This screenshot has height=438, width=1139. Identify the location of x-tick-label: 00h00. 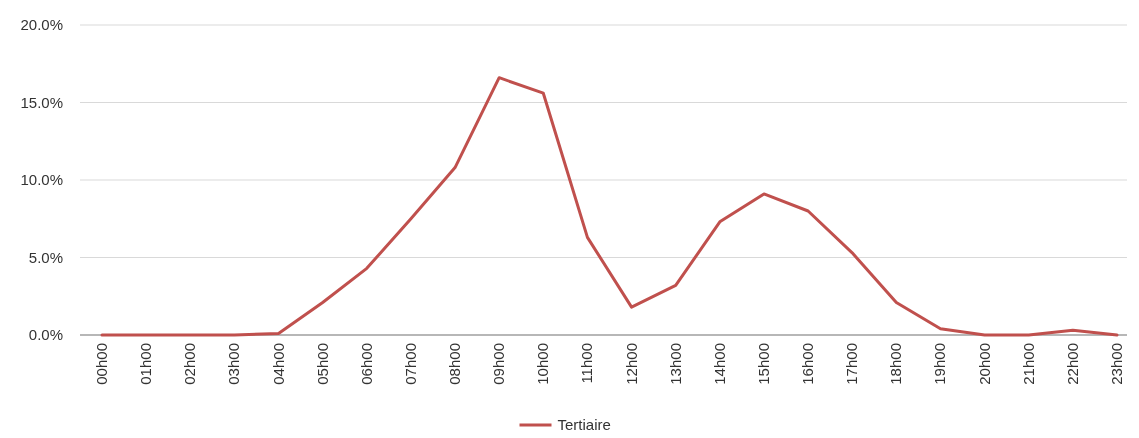
(101, 364).